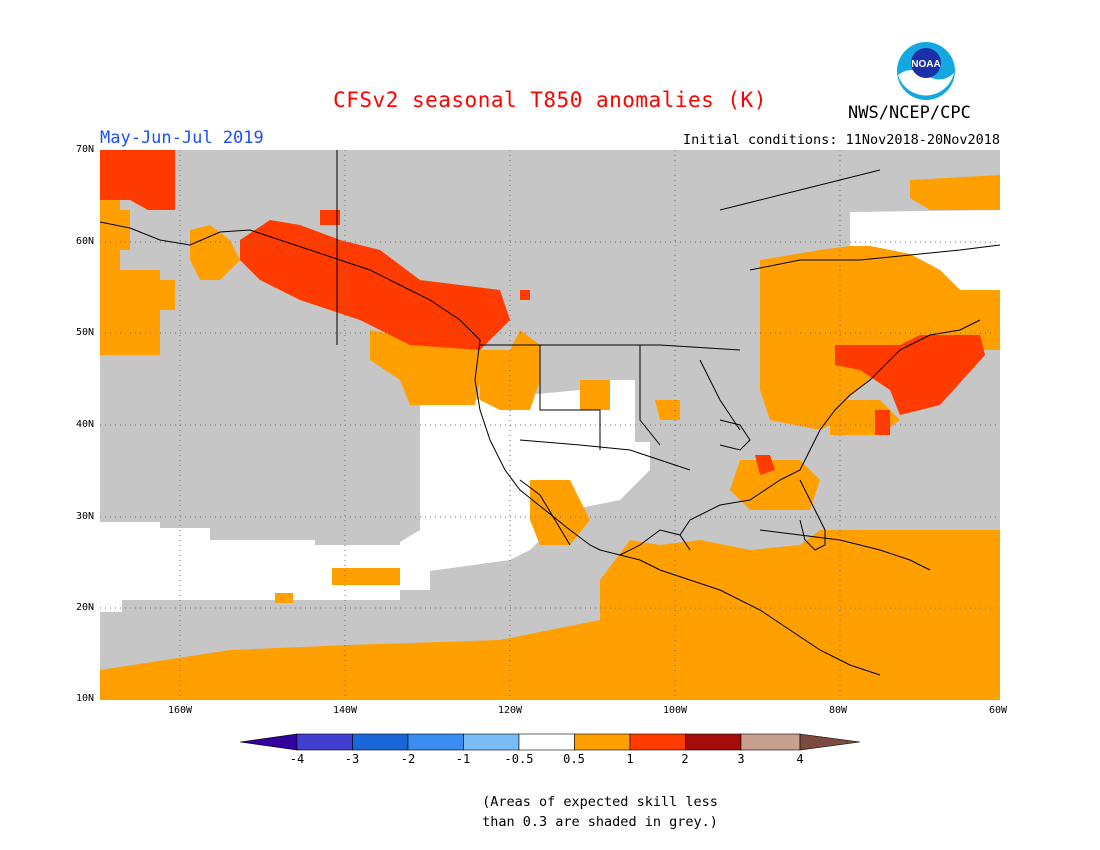 The image size is (1100, 850). What do you see at coordinates (463, 759) in the screenshot?
I see `colorbar-tick: -1` at bounding box center [463, 759].